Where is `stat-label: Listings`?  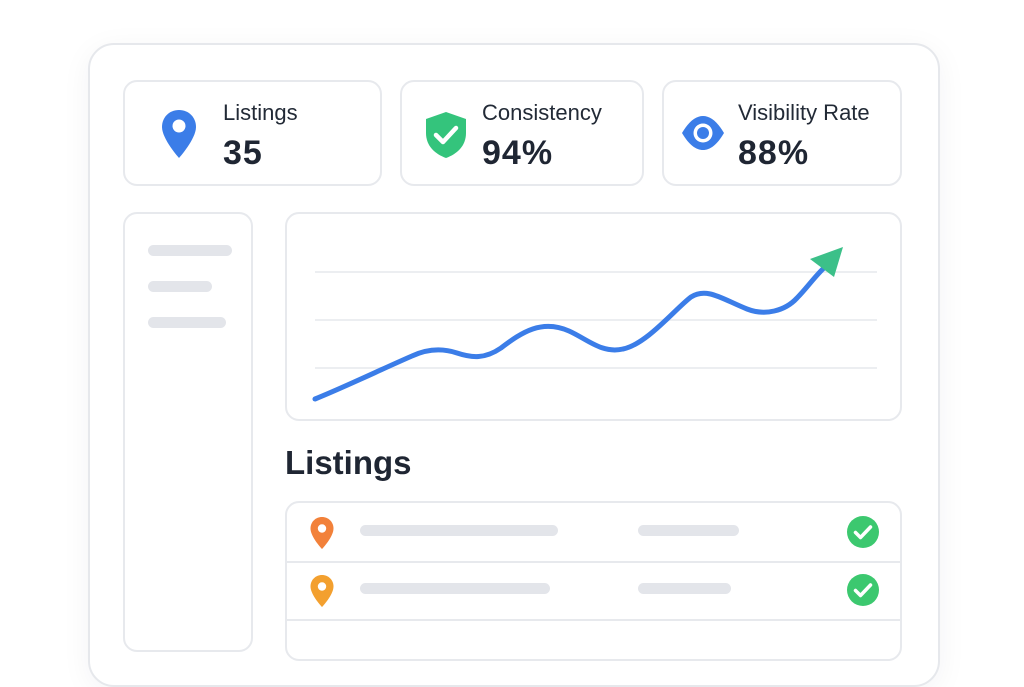 stat-label: Listings is located at coordinates (260, 112).